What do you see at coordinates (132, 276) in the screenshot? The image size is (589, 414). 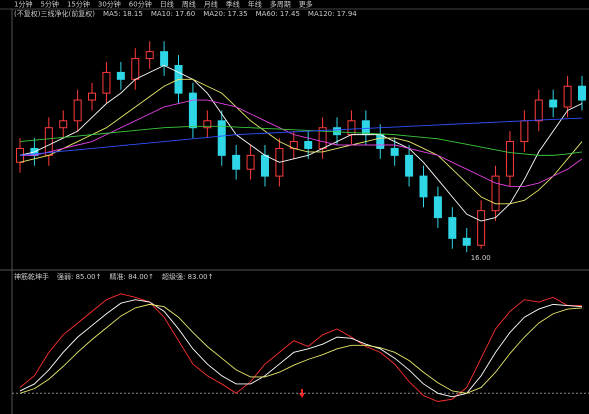 I see `legend-entry: 精准: 84.00↑` at bounding box center [132, 276].